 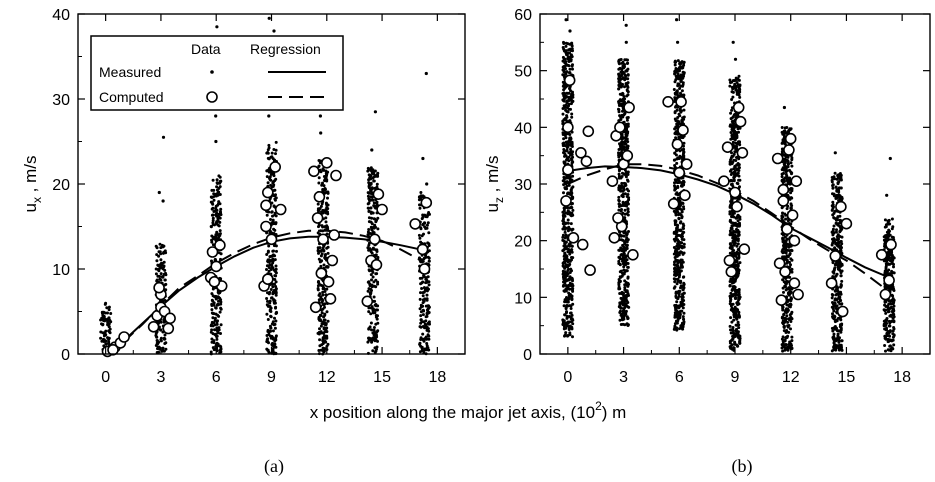 What do you see at coordinates (37, 200) in the screenshot?
I see `ylabel-subscript: x` at bounding box center [37, 200].